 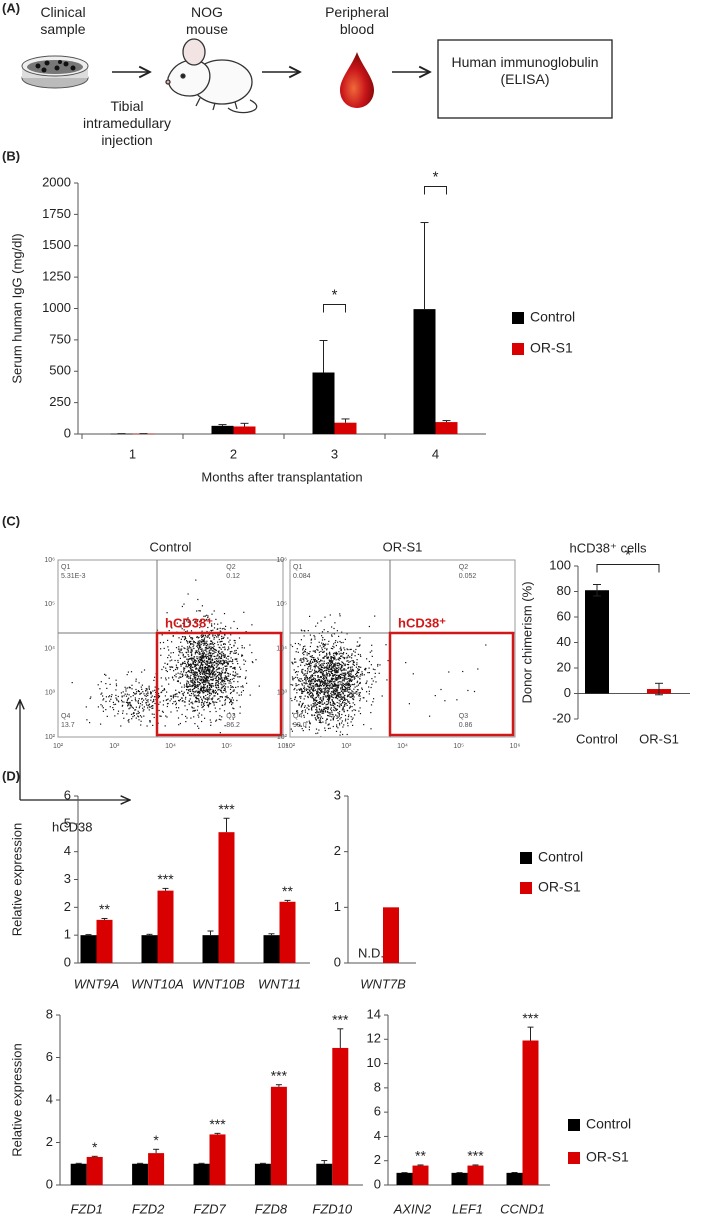 I want to click on flow-dots, so click(x=165, y=656).